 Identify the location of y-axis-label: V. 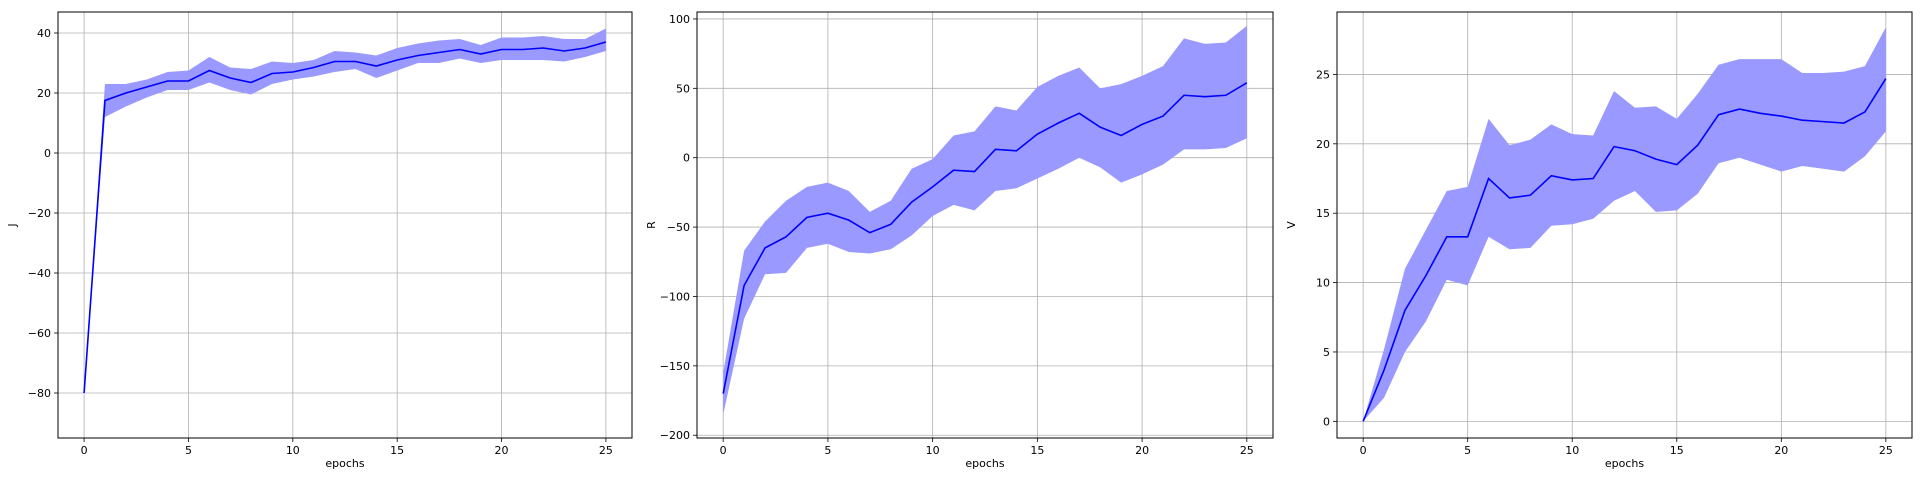
(1291, 225).